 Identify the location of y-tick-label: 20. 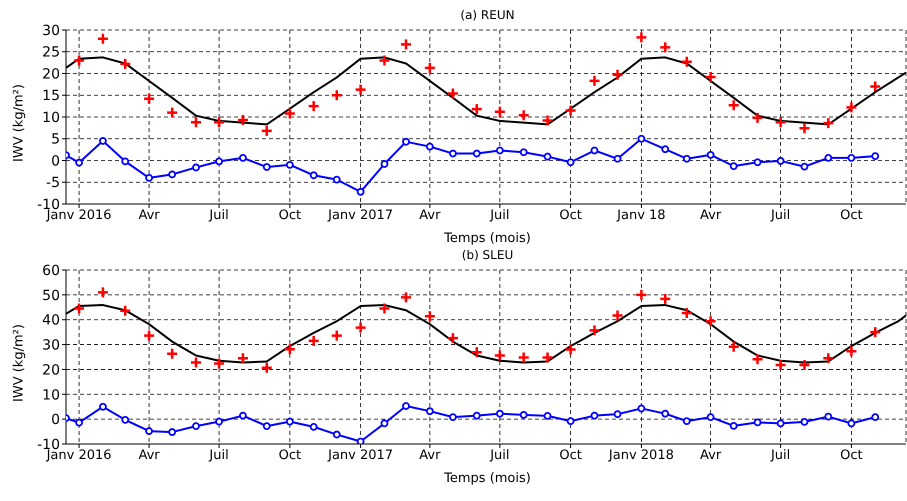
(51, 370).